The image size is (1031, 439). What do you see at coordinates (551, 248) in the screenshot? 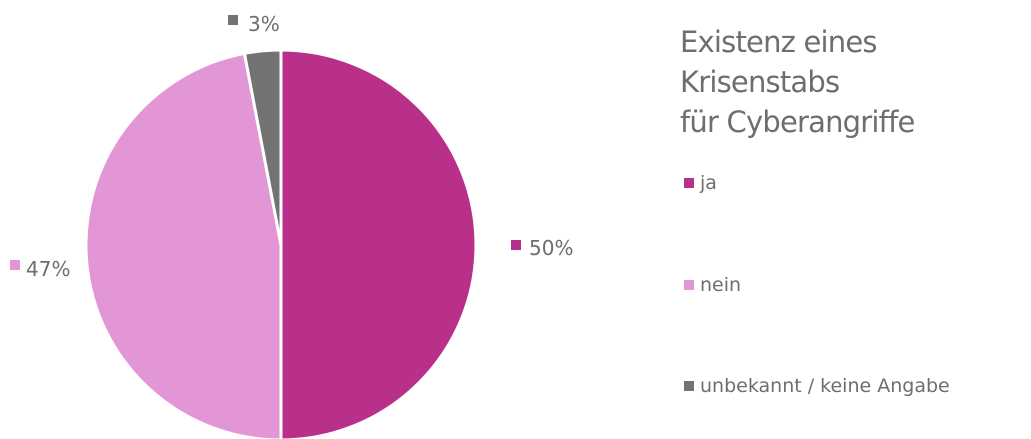
I see `data-label-text-ja: 50%` at bounding box center [551, 248].